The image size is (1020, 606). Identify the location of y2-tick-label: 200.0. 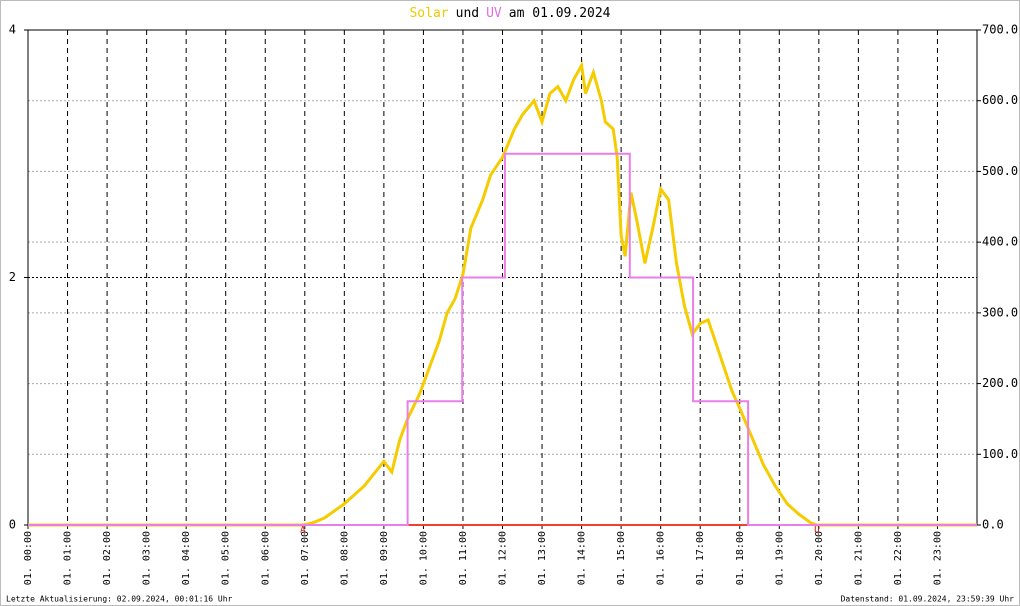
(1000, 383).